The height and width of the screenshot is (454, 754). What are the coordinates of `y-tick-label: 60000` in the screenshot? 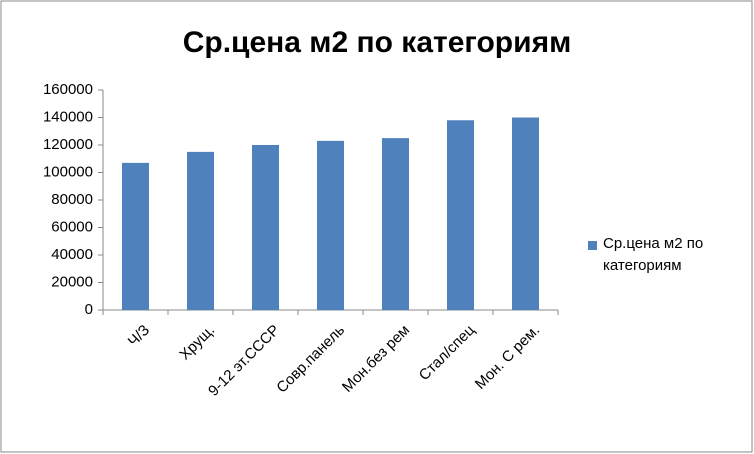 It's located at (72, 226).